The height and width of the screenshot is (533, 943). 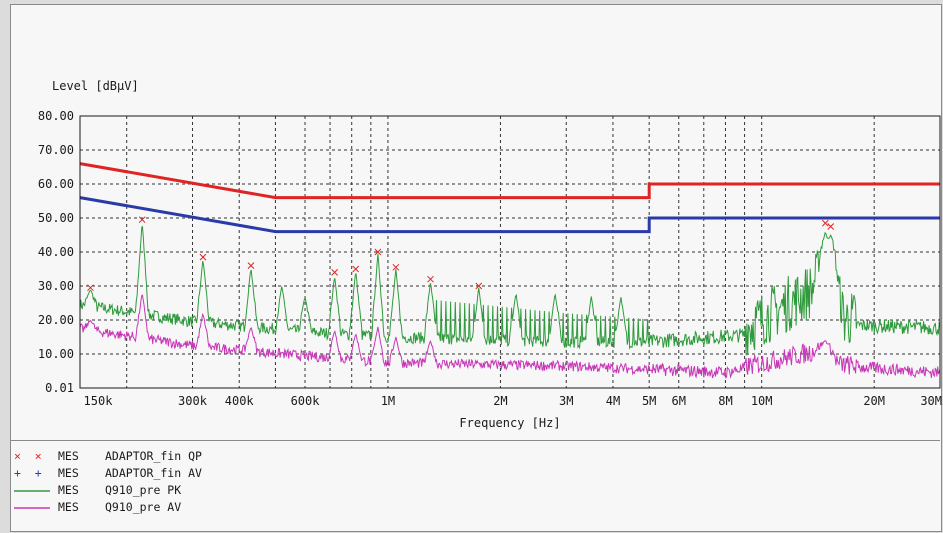 I want to click on legend-marker-icon: × ×, so click(x=28, y=456).